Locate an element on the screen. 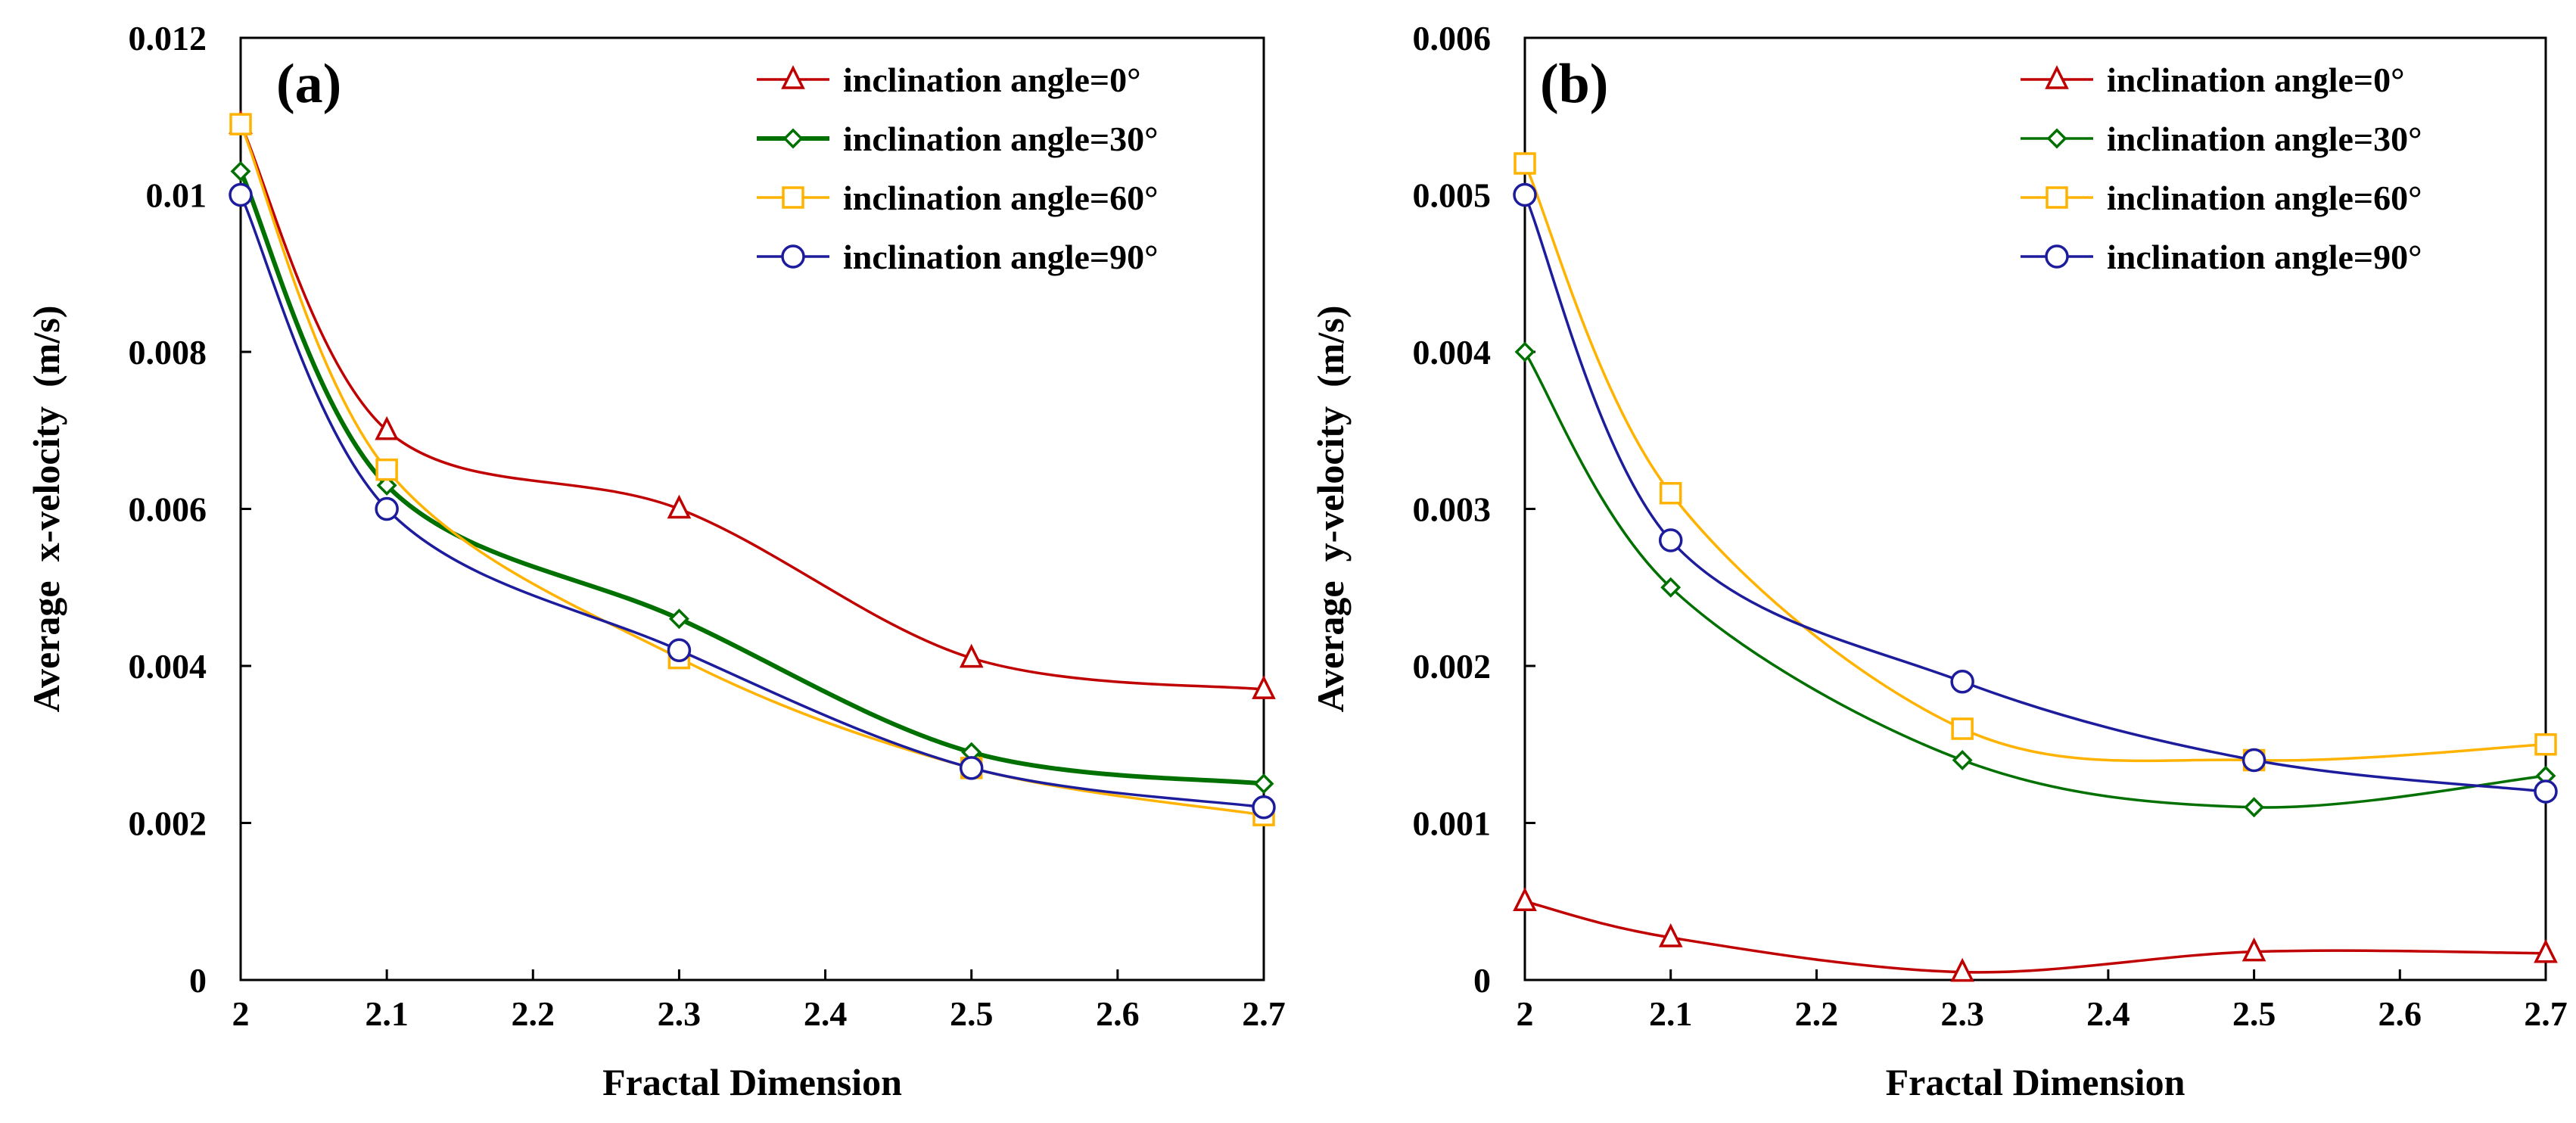 The height and width of the screenshot is (1123, 2576). y-tick-label: 0.01 is located at coordinates (176, 195).